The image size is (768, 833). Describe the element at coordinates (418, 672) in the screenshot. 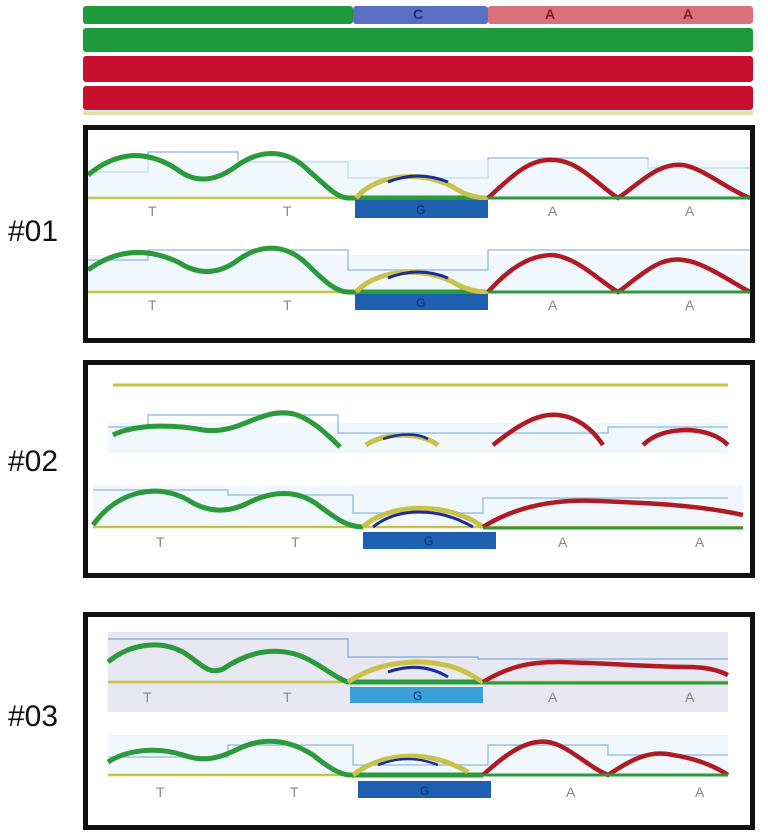

I see `trace-03-a` at that location.